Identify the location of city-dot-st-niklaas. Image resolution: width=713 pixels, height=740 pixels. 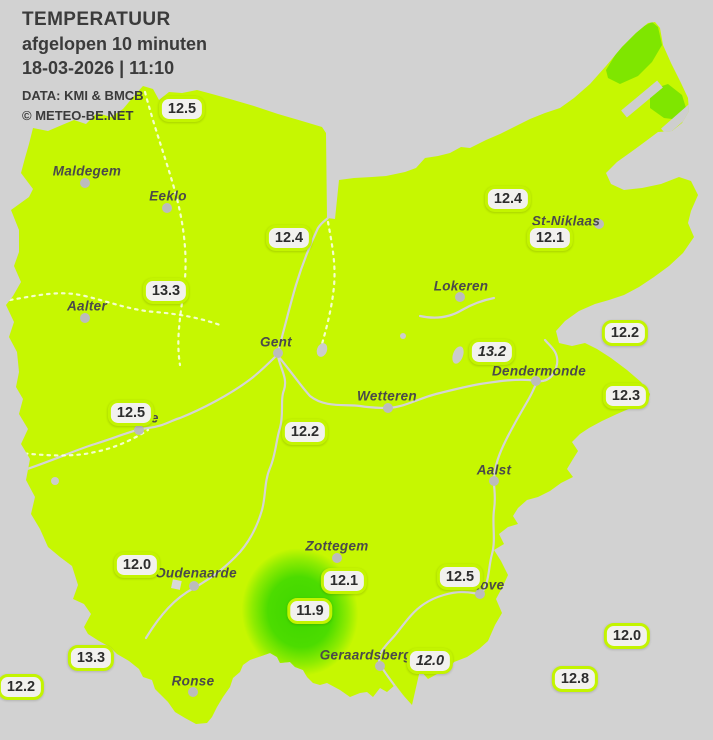
(599, 224).